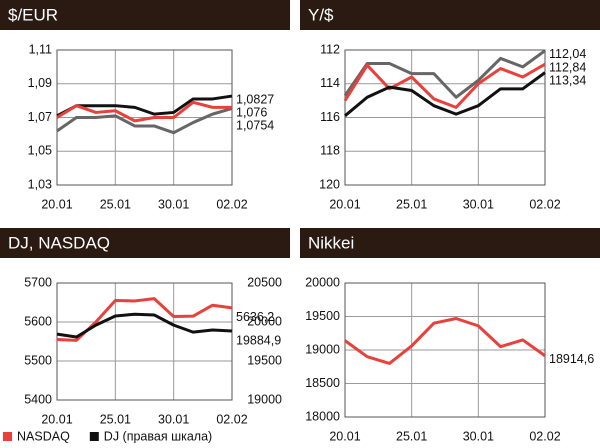 This screenshot has height=448, width=600. I want to click on y2-tick-label: 20000, so click(264, 321).